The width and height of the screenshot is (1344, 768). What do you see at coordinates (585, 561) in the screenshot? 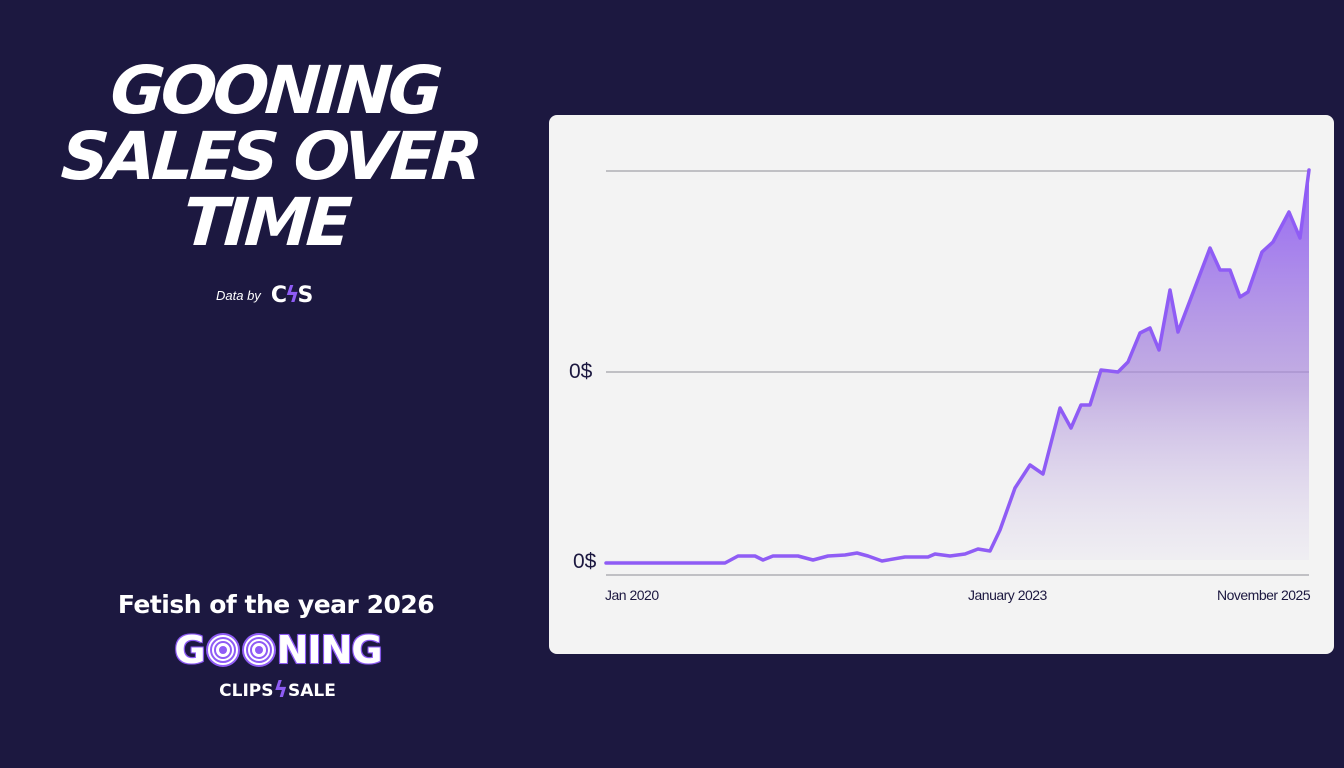
I see `y-tick-label-bottom: 0$` at bounding box center [585, 561].